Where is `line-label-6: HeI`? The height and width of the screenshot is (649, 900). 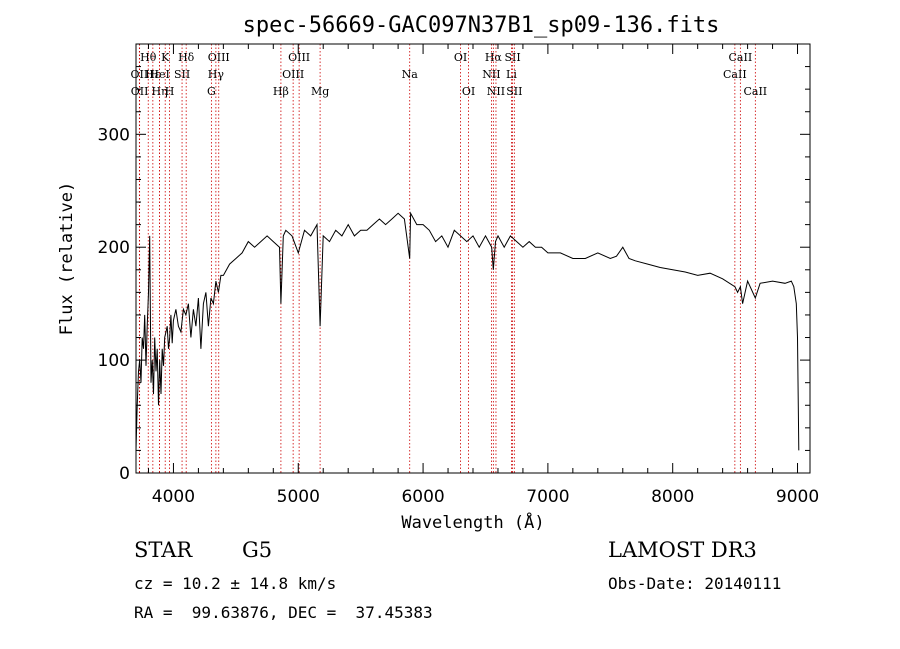 line-label-6: HeI is located at coordinates (159, 74).